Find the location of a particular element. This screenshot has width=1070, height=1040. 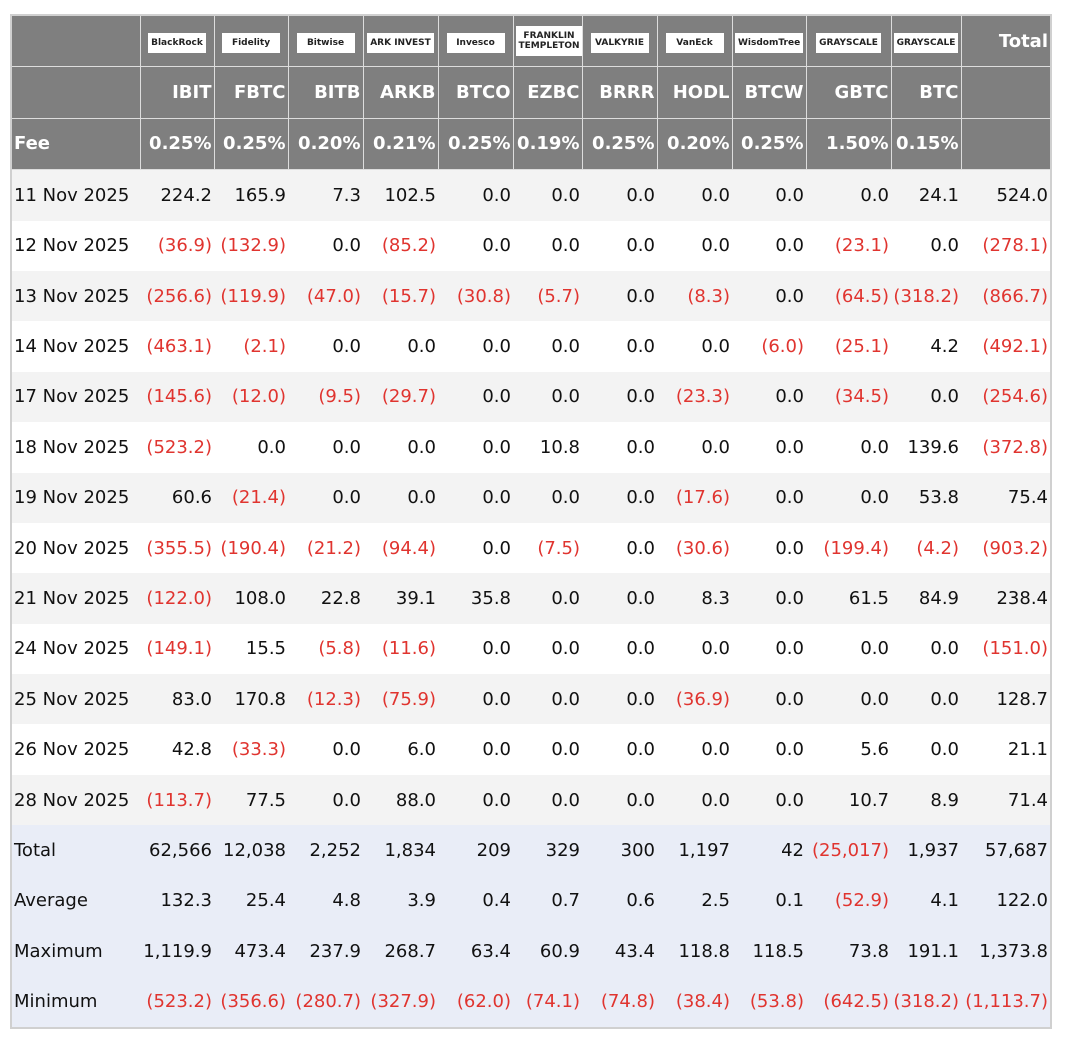

flow-value: 224.2 is located at coordinates (177, 195).